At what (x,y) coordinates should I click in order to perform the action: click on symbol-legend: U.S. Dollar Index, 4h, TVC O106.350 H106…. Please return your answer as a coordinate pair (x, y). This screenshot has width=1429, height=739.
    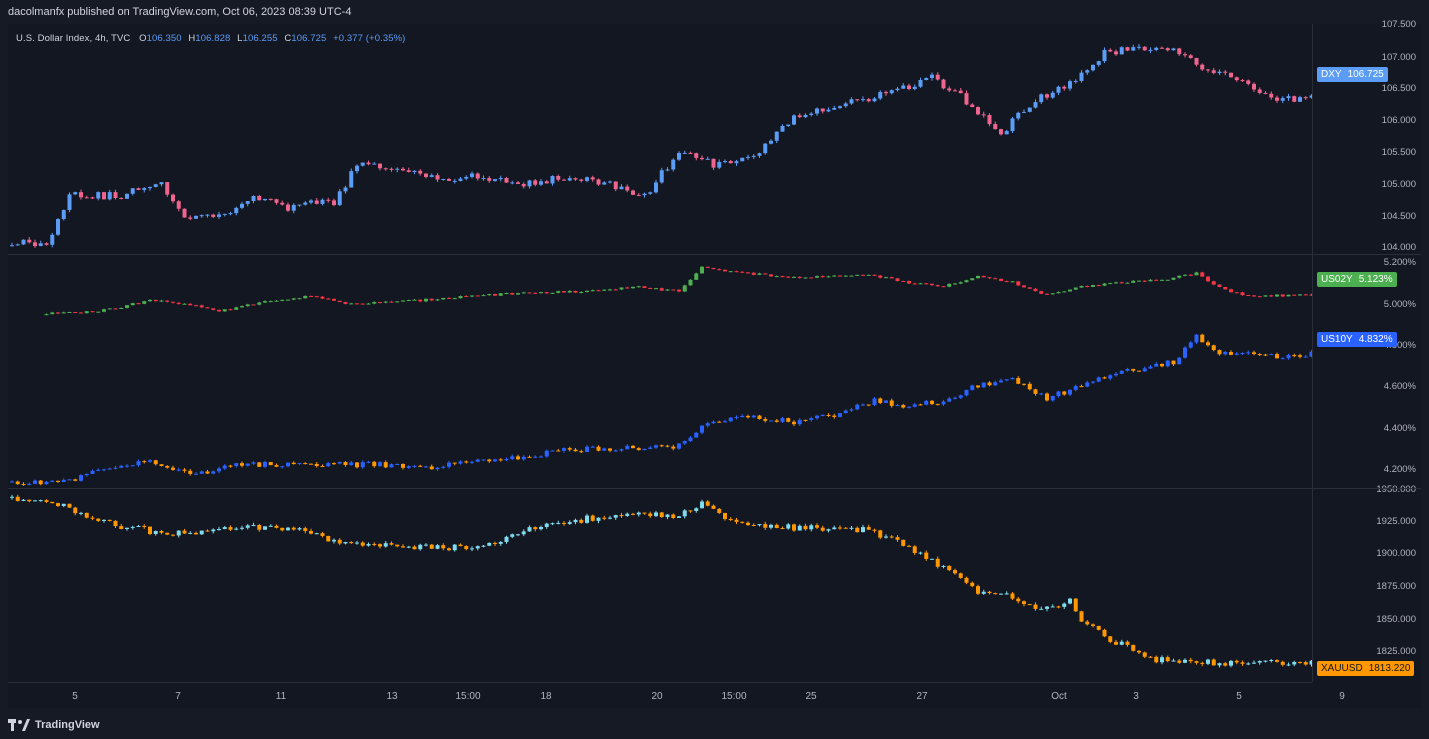
    Looking at the image, I should click on (210, 38).